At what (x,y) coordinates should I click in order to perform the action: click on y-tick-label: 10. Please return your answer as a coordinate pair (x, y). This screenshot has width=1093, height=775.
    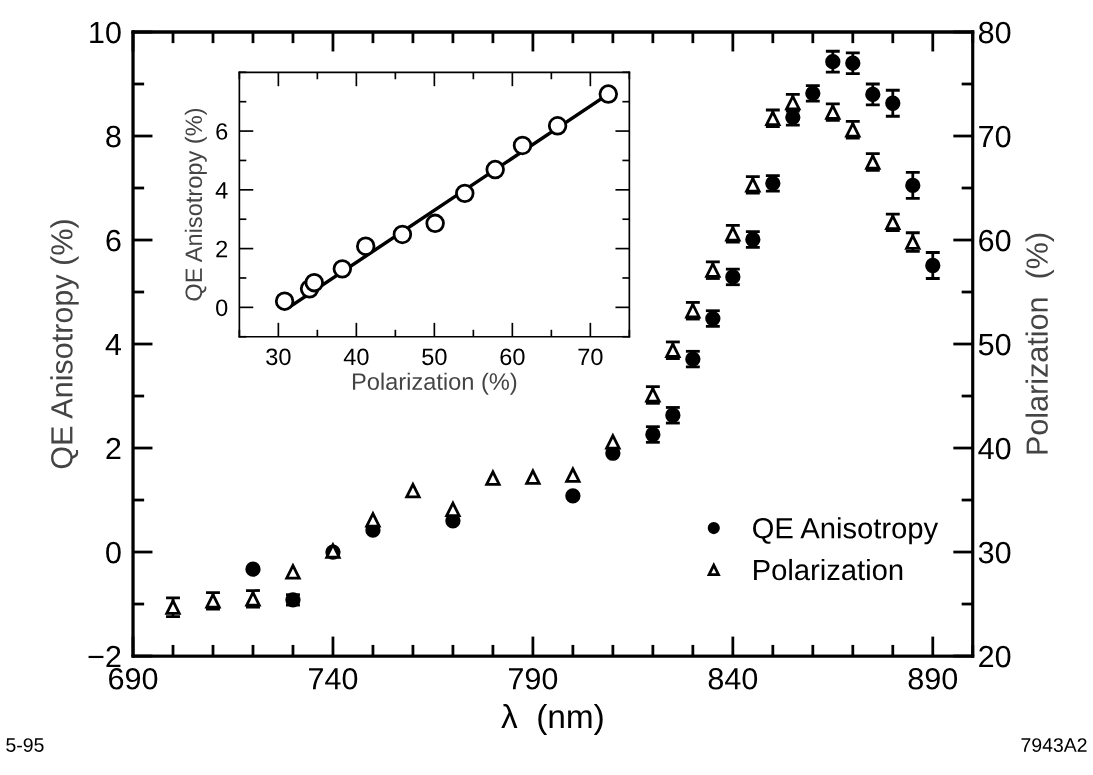
    Looking at the image, I should click on (105, 32).